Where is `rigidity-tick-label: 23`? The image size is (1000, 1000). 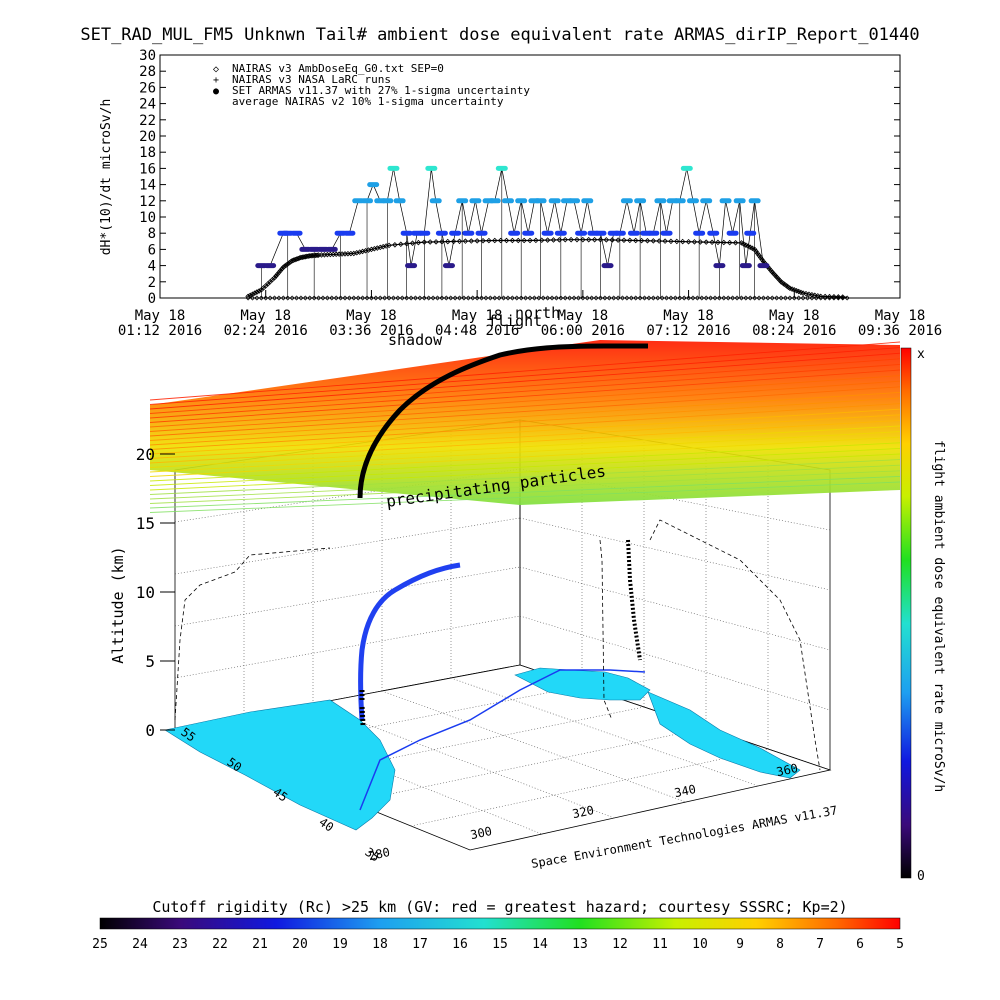 rigidity-tick-label: 23 is located at coordinates (180, 944).